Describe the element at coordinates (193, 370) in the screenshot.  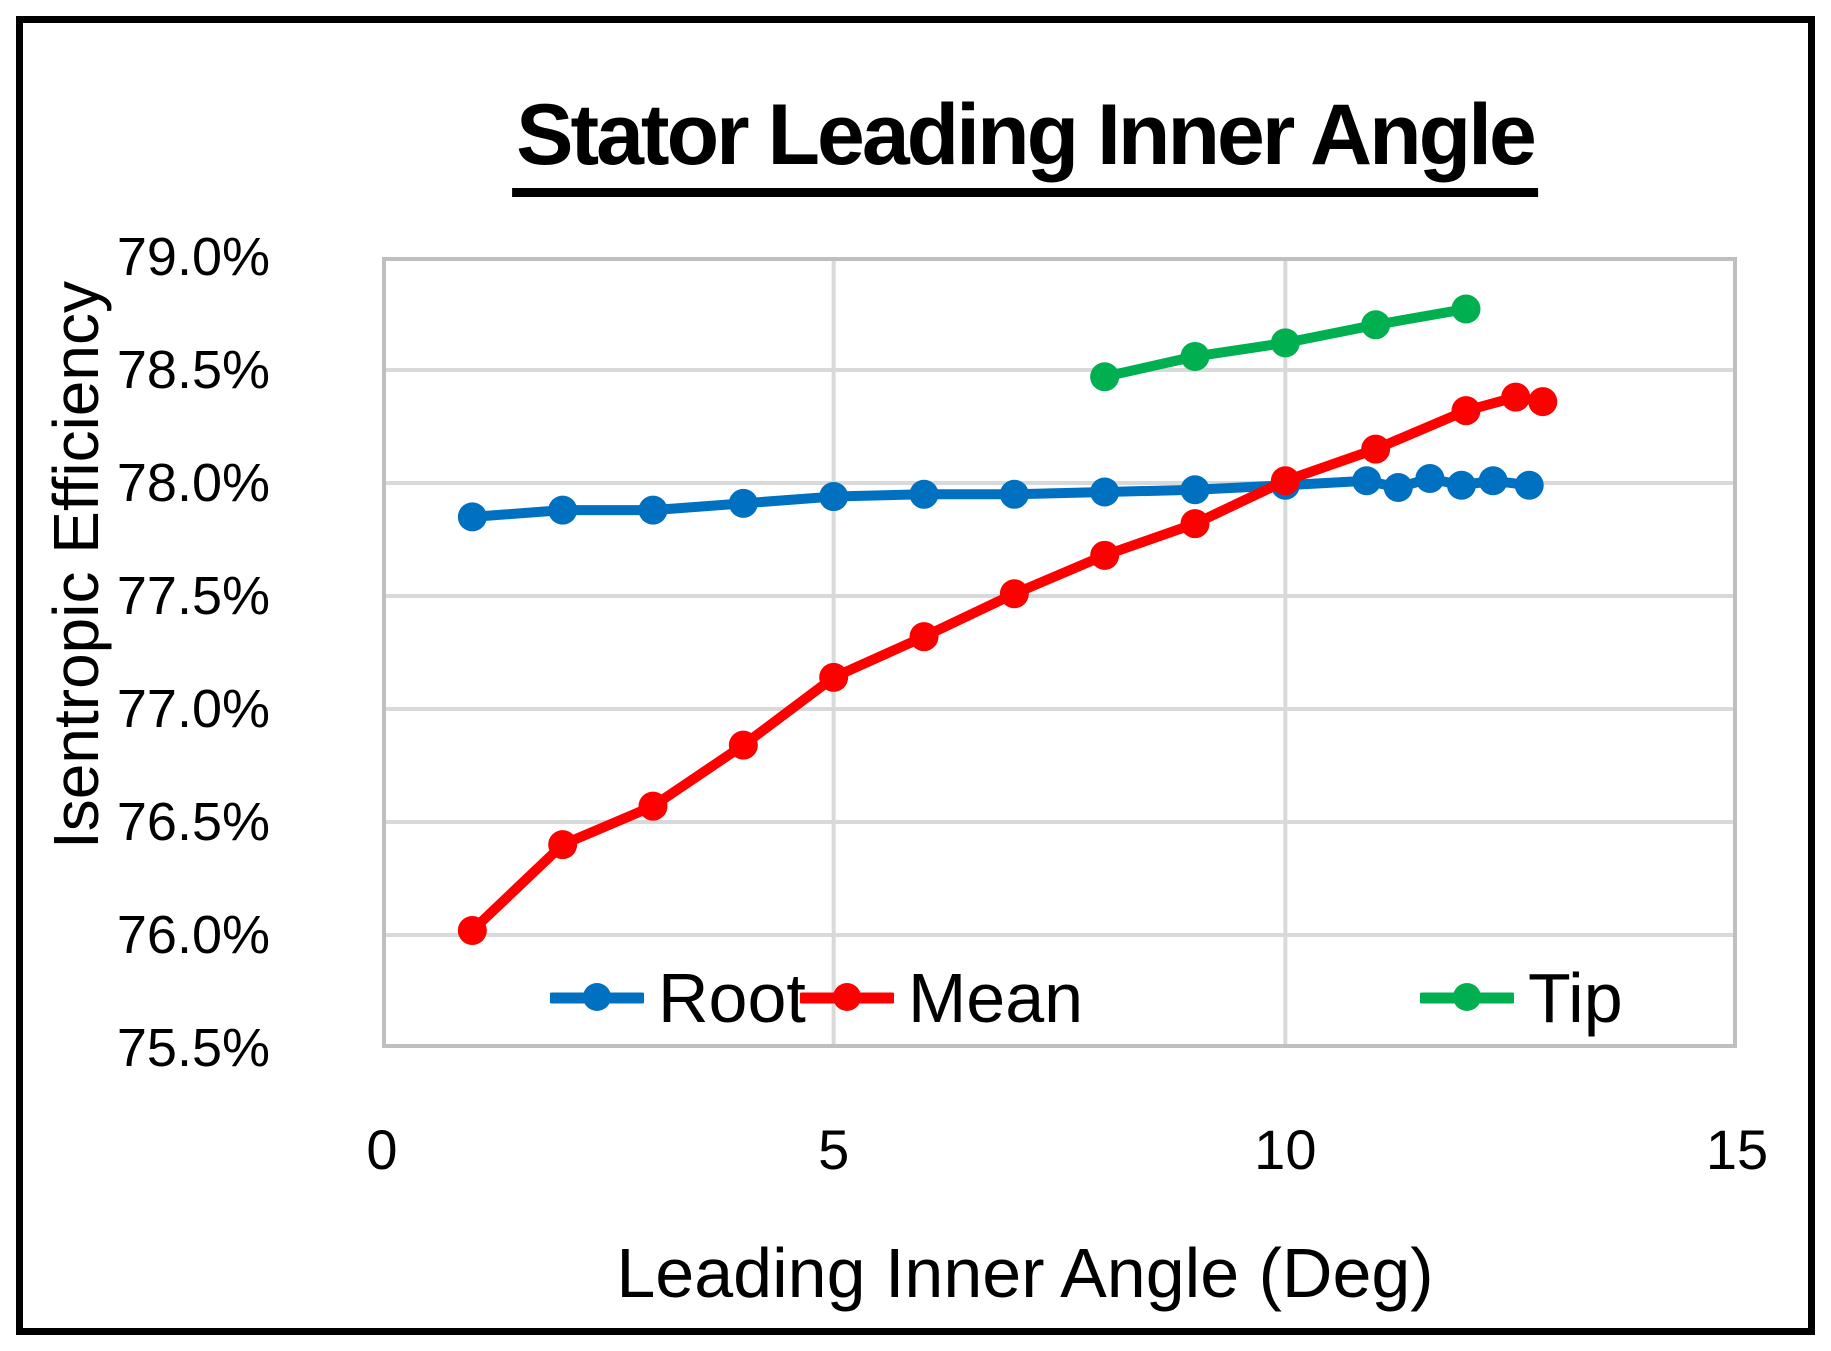
I see `y-tick-label: 78.5%` at that location.